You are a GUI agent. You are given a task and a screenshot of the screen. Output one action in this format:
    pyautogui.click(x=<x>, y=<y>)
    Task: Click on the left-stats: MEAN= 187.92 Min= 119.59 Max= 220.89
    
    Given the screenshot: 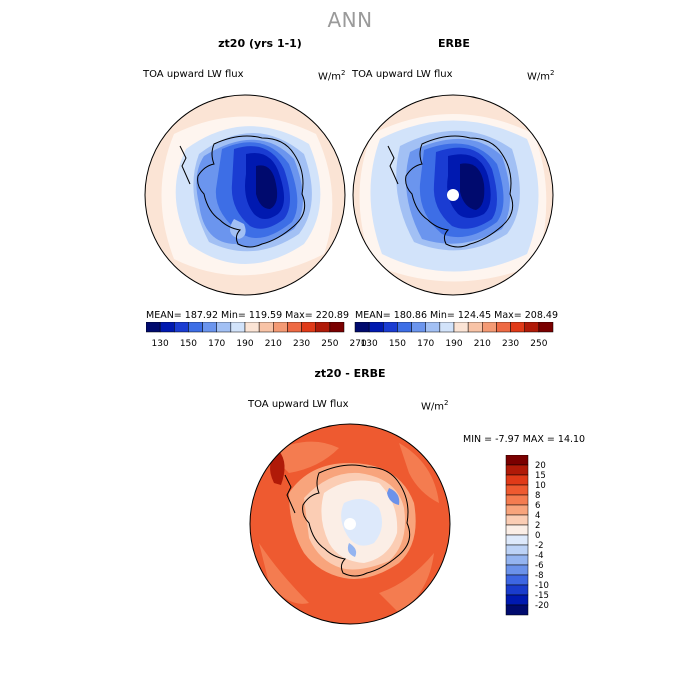 What is the action you would take?
    pyautogui.click(x=248, y=315)
    